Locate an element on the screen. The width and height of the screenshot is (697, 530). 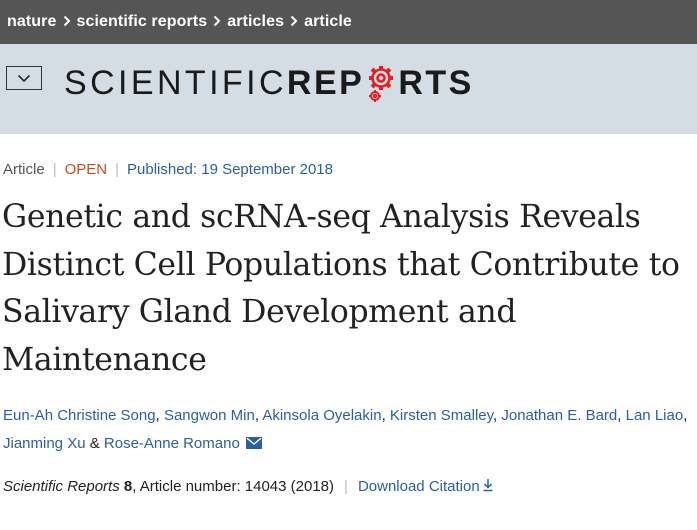
logo-text-bold-end: RTS is located at coordinates (436, 82).